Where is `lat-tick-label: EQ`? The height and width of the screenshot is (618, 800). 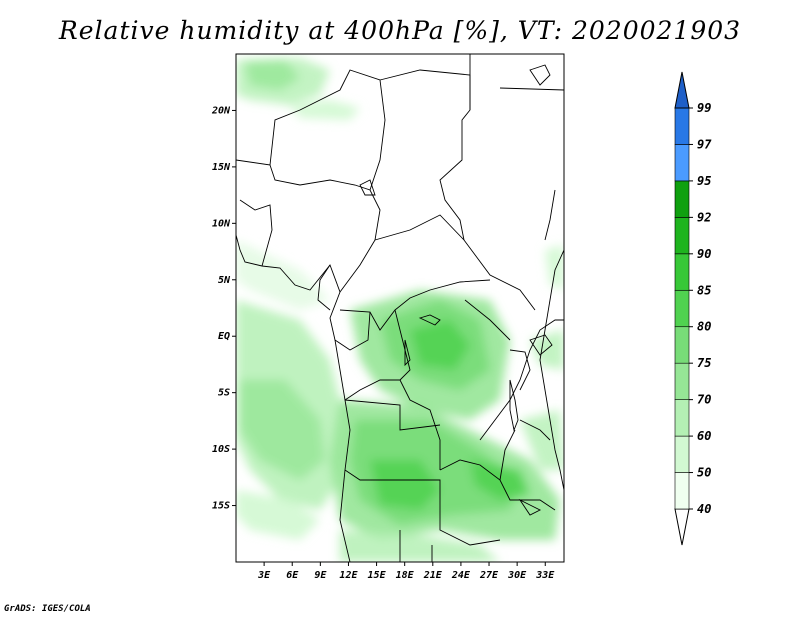
lat-tick-label: EQ is located at coordinates (224, 336).